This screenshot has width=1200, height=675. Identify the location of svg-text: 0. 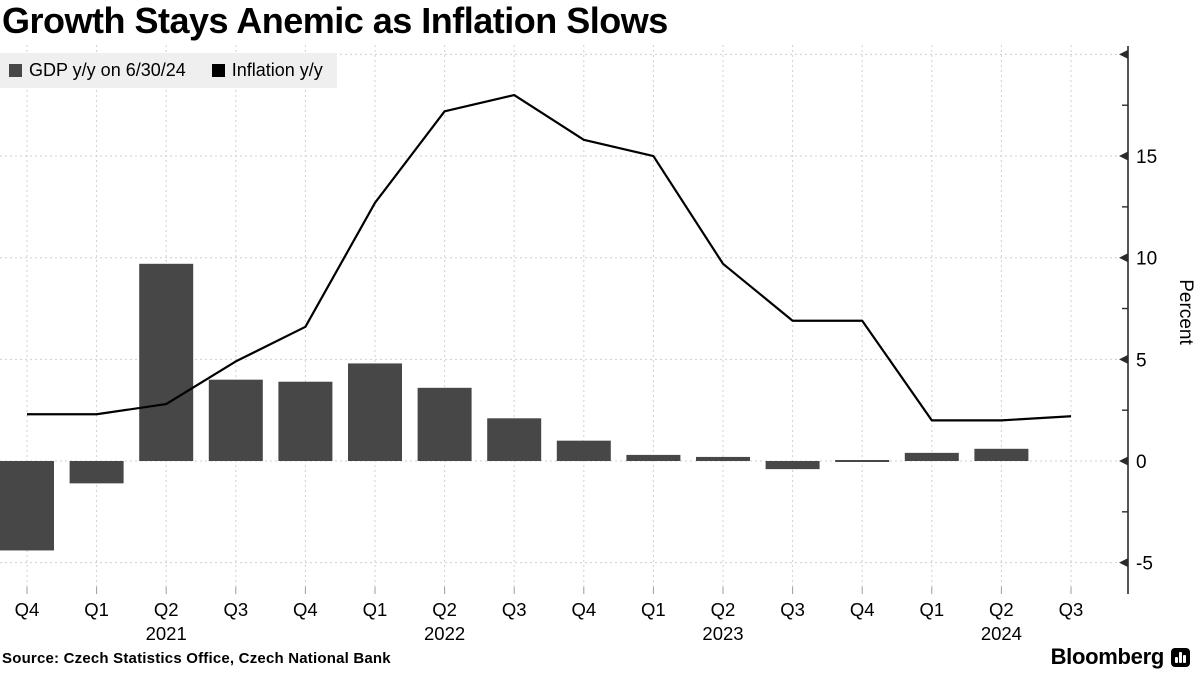
(1141, 462).